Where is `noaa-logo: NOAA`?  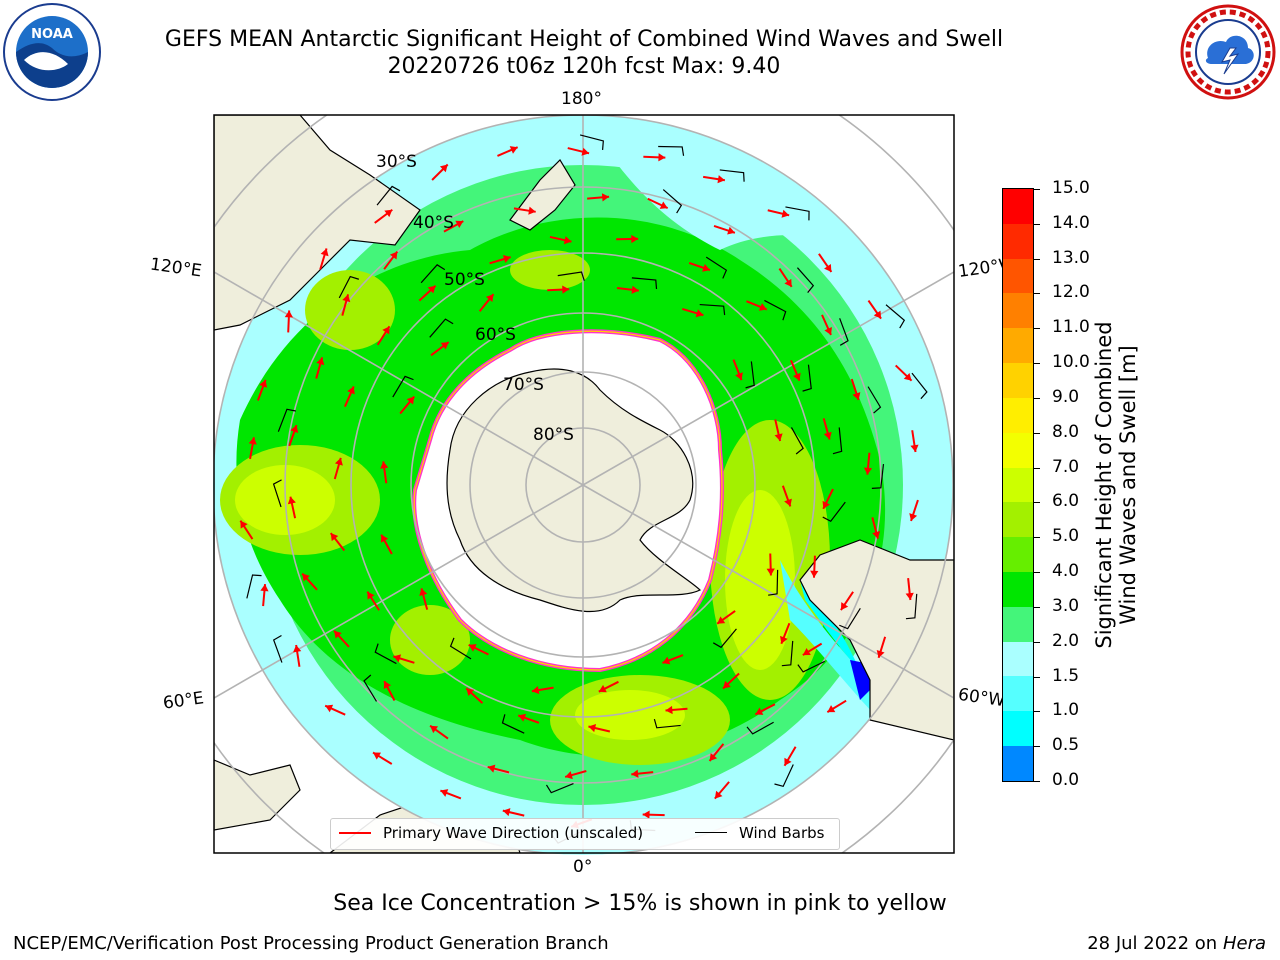
noaa-logo: NOAA is located at coordinates (52, 52).